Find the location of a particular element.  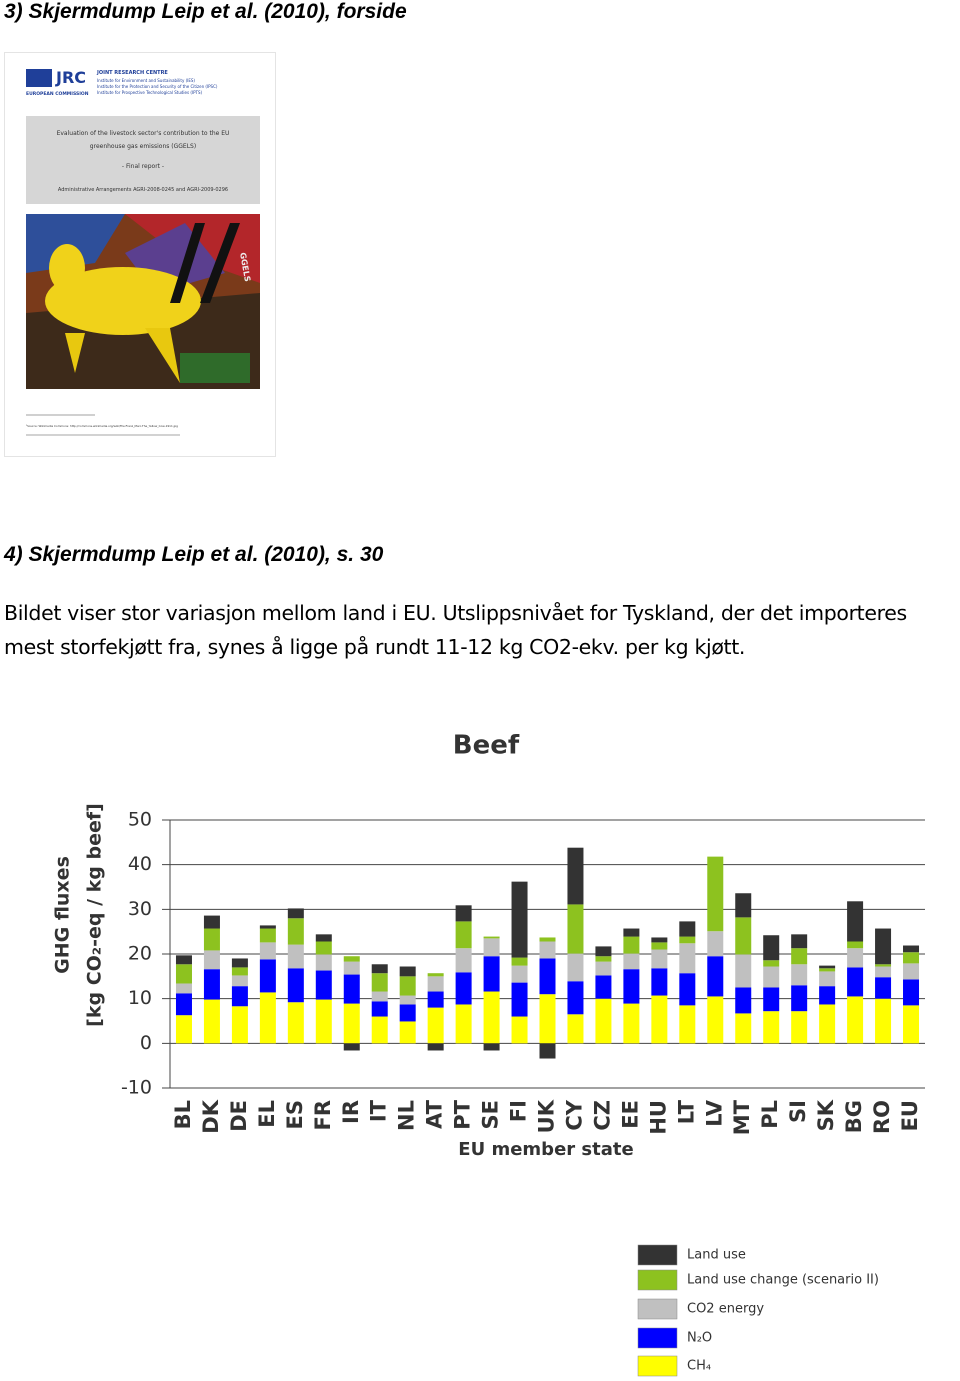

x-tick-label: RO is located at coordinates (882, 1117).